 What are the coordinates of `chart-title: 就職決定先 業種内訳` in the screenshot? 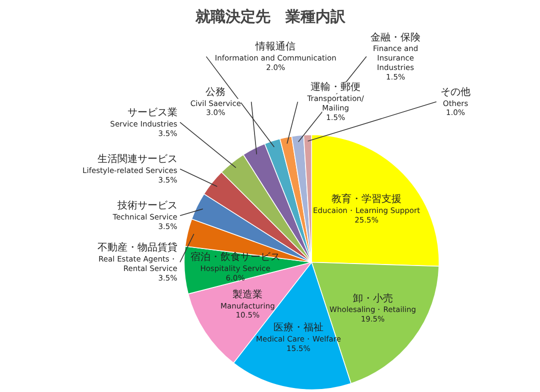 It's located at (270, 17).